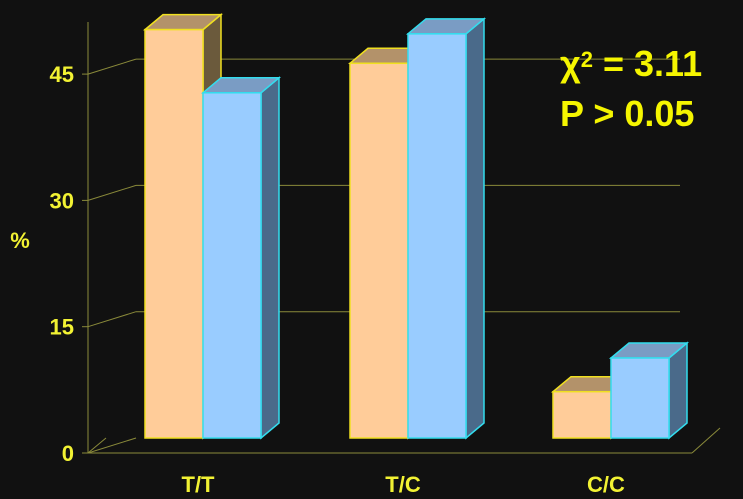 This screenshot has height=499, width=743. Describe the element at coordinates (62, 327) in the screenshot. I see `y-tick-label: 15` at that location.